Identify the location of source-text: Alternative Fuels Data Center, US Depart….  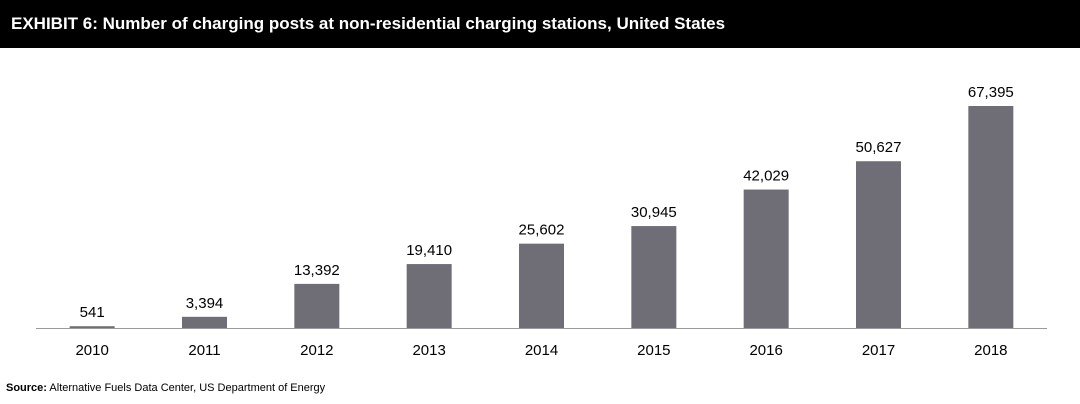
(187, 388).